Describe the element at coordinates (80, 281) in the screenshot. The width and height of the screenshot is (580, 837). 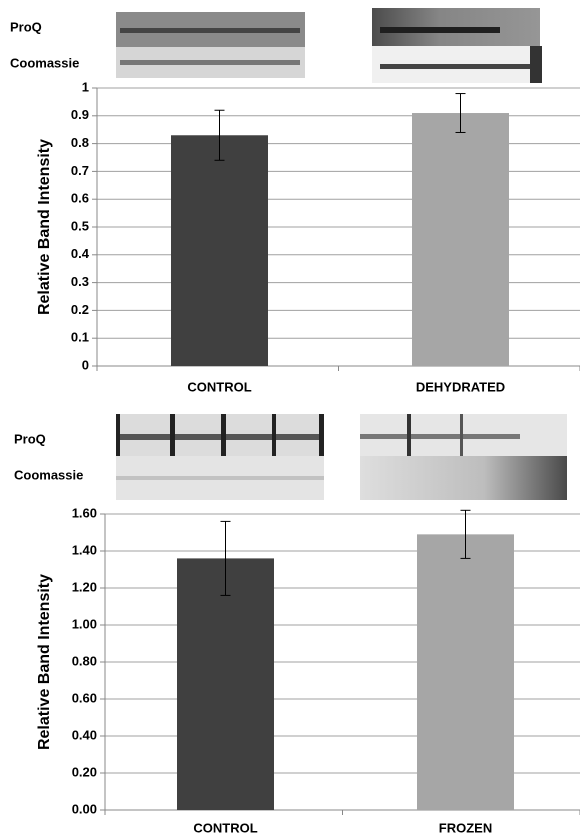
I see `y-tick-label: 0.3` at that location.